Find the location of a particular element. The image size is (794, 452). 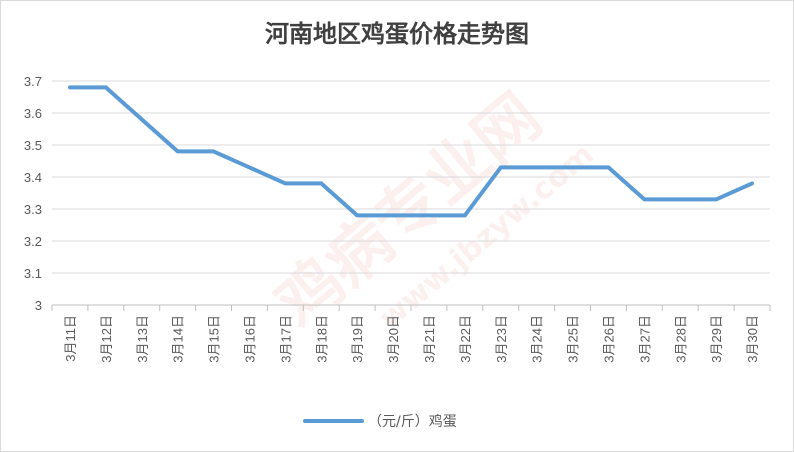

y-tick-label: 3.6 is located at coordinates (33, 113).